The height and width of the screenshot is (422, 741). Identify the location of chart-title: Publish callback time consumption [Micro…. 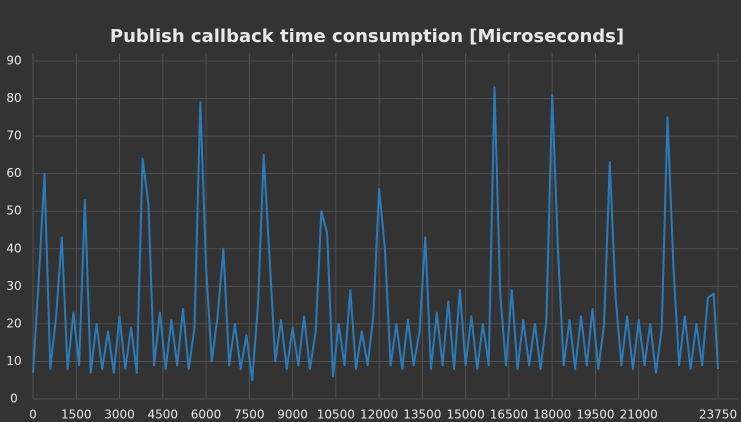
(367, 36).